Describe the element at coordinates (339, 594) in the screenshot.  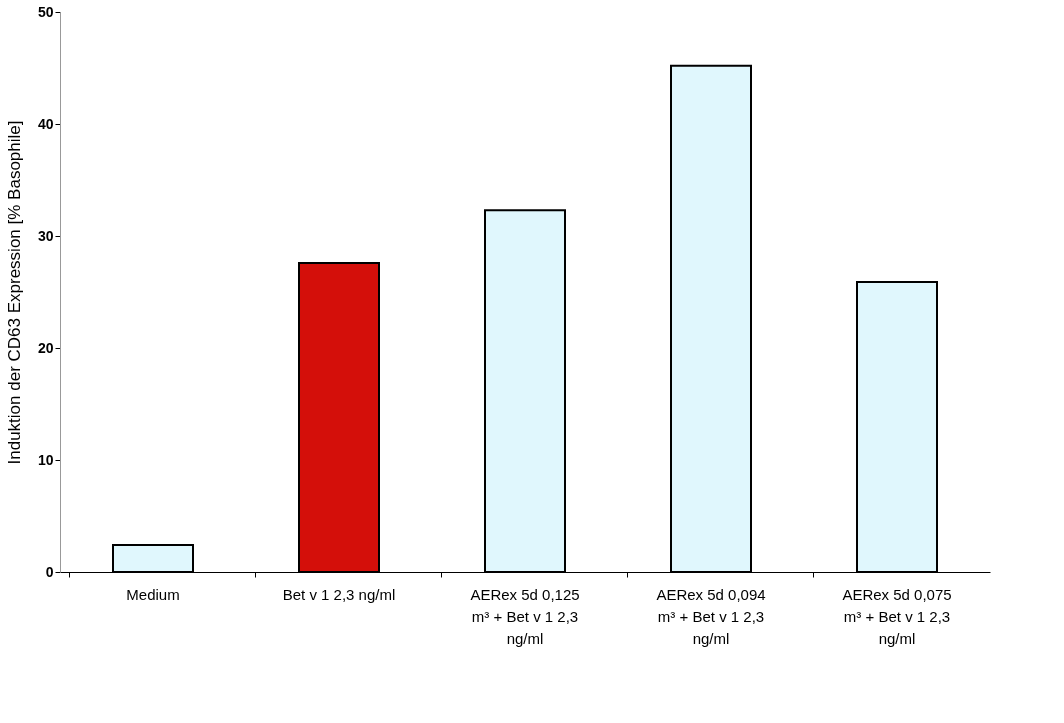
I see `x-tick-label: Bet v 1 2,3 ng/ml` at that location.